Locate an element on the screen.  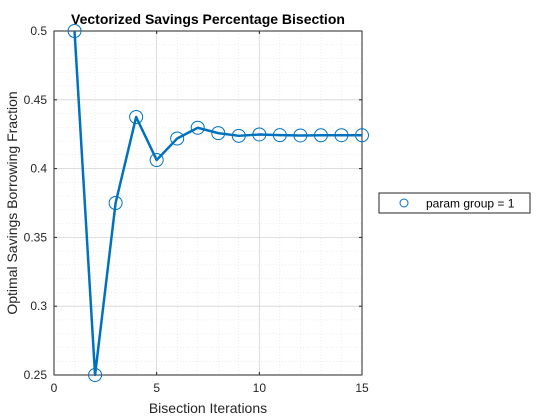
y-tick-label: 0.35 is located at coordinates (36, 237).